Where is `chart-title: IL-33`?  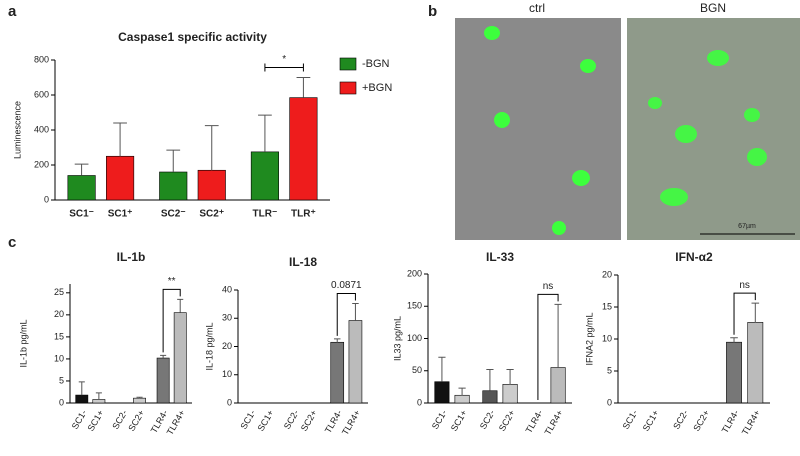
chart-title: IL-33 is located at coordinates (500, 257).